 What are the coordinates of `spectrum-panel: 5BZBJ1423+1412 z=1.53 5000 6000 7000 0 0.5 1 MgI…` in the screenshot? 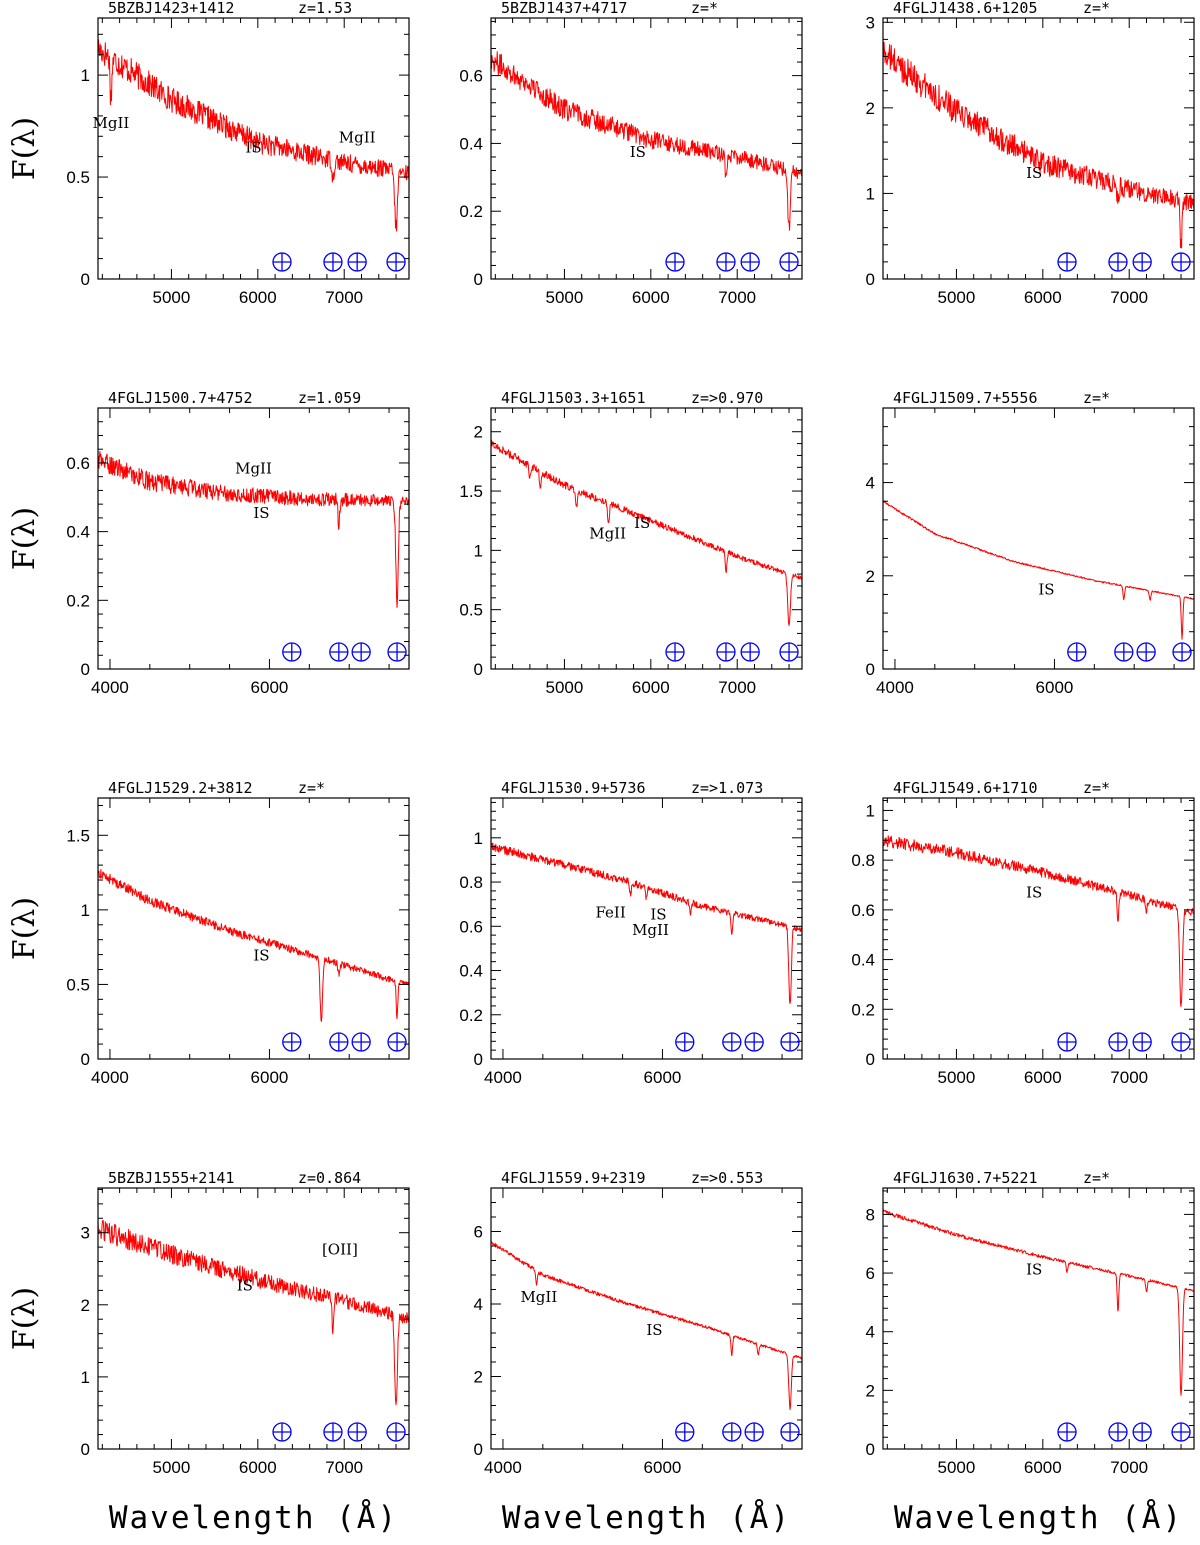 It's located at (208, 153).